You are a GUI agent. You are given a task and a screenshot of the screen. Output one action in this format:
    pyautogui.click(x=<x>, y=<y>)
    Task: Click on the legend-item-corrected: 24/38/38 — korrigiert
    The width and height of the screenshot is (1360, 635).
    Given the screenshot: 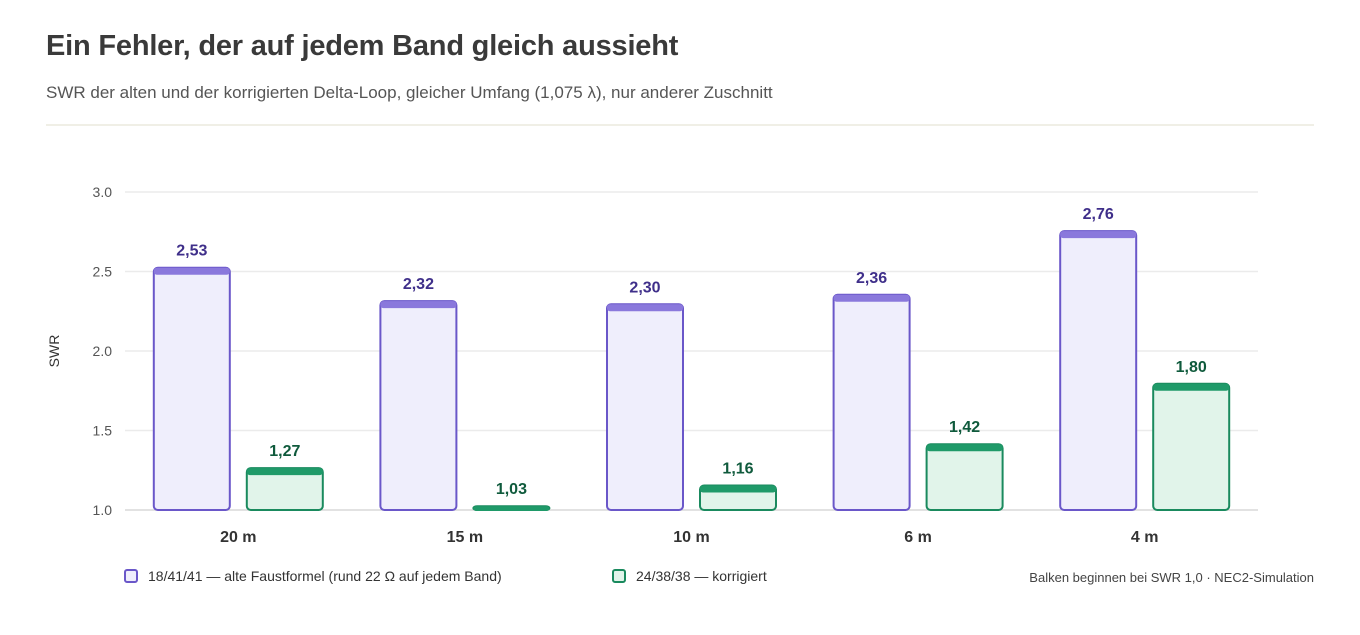 What is the action you would take?
    pyautogui.click(x=689, y=576)
    